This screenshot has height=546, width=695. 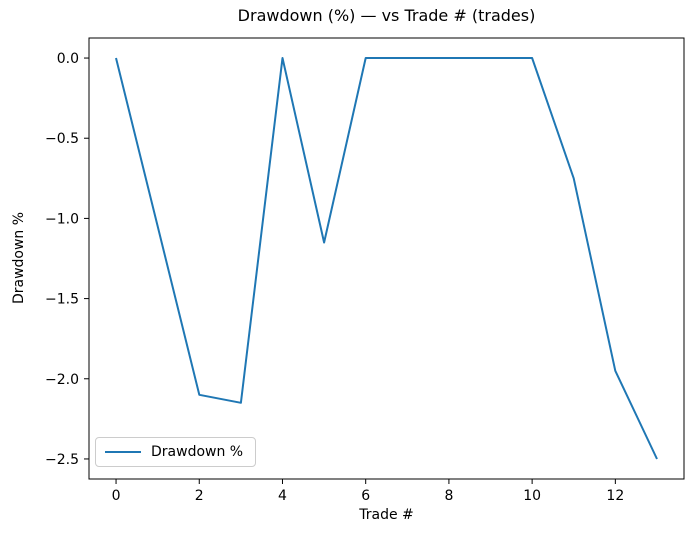 I want to click on y-tick-label: −2.5, so click(x=62, y=460).